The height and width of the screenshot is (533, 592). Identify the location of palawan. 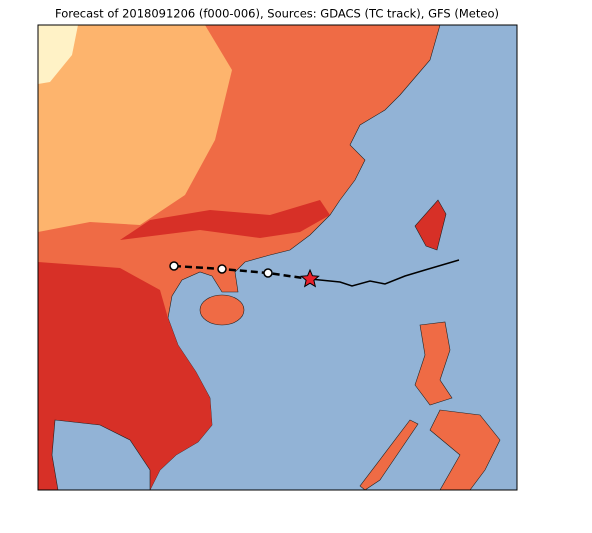
(389, 454).